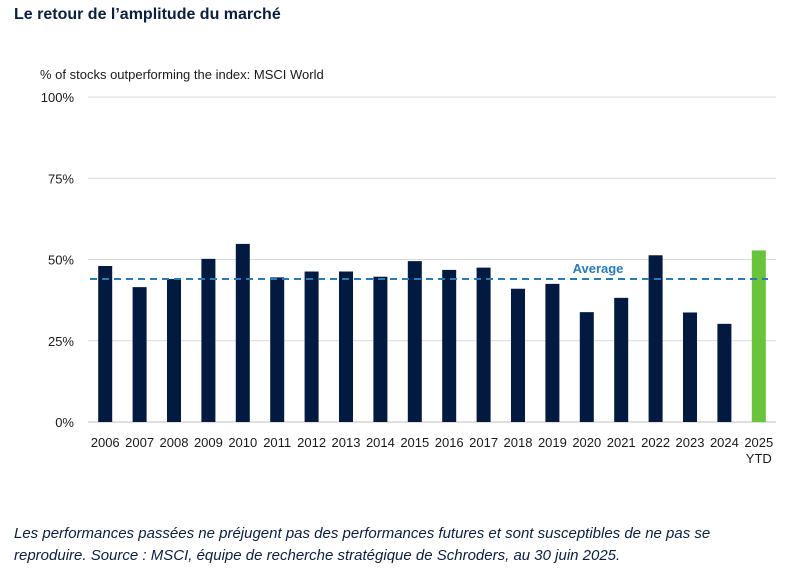  I want to click on y-tick-label: 25%, so click(61, 341).